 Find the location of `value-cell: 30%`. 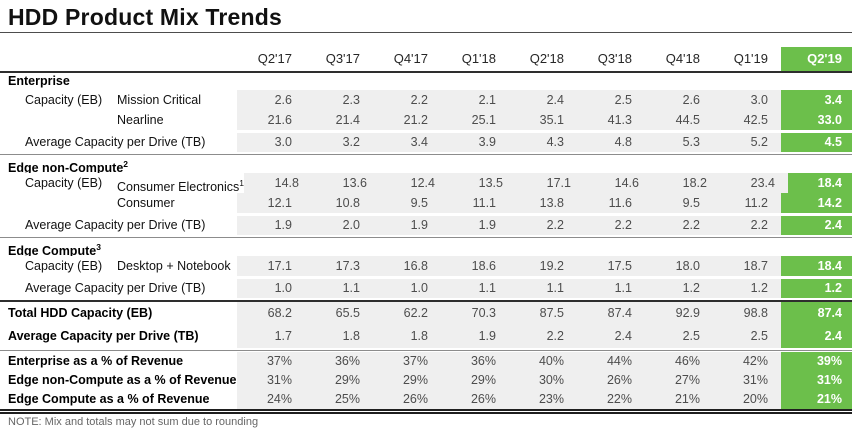

value-cell: 30% is located at coordinates (543, 380).